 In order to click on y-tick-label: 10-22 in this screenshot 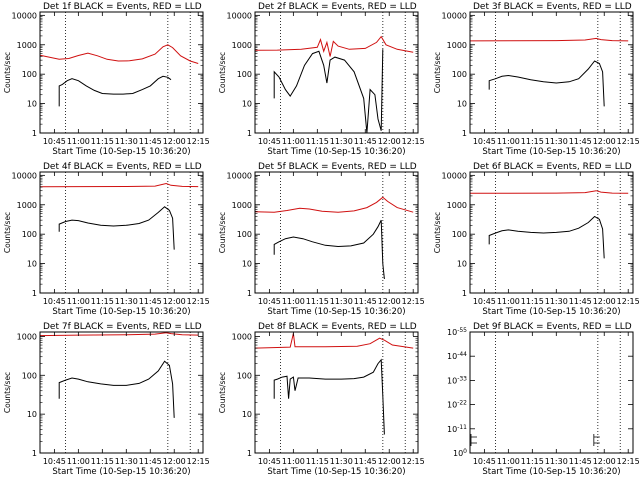, I will do `click(457, 405)`.